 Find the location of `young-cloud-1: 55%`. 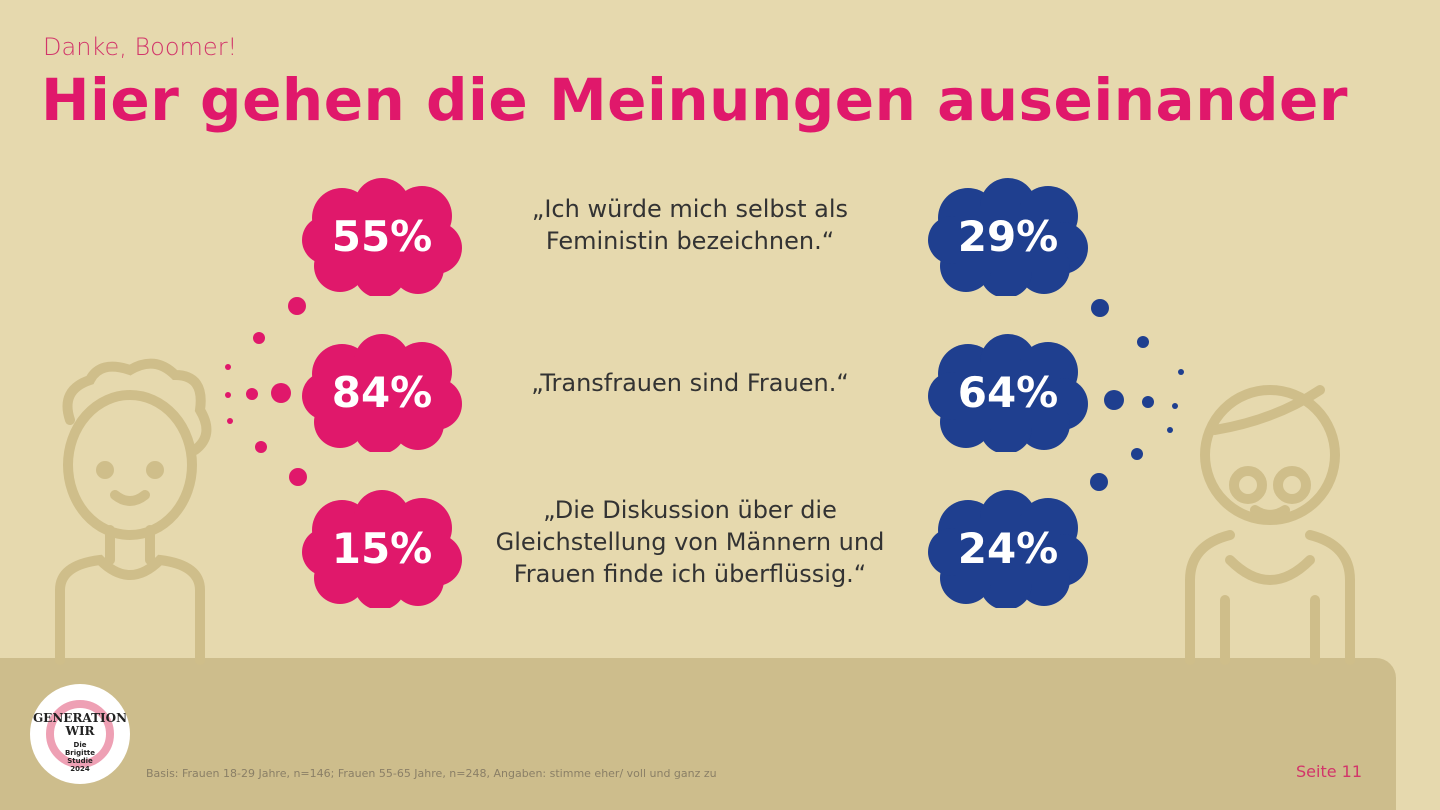

young-cloud-1: 55% is located at coordinates (382, 236).